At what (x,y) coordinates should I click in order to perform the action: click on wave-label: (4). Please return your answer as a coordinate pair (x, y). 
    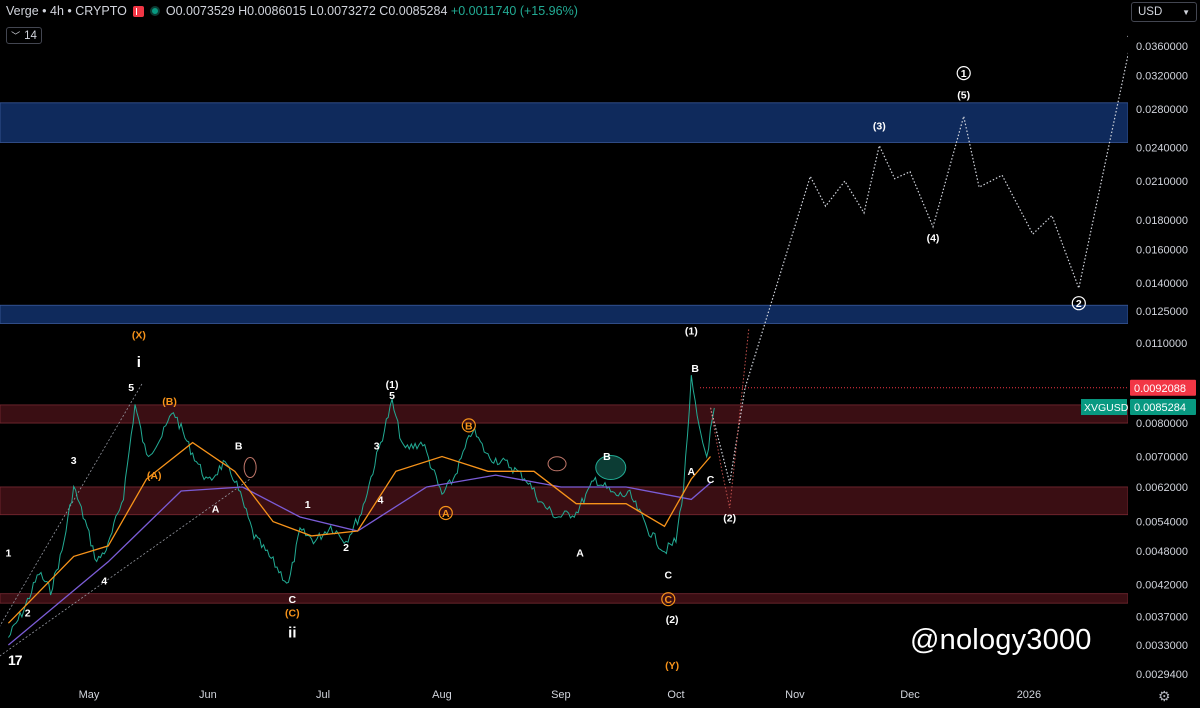
    Looking at the image, I should click on (933, 239).